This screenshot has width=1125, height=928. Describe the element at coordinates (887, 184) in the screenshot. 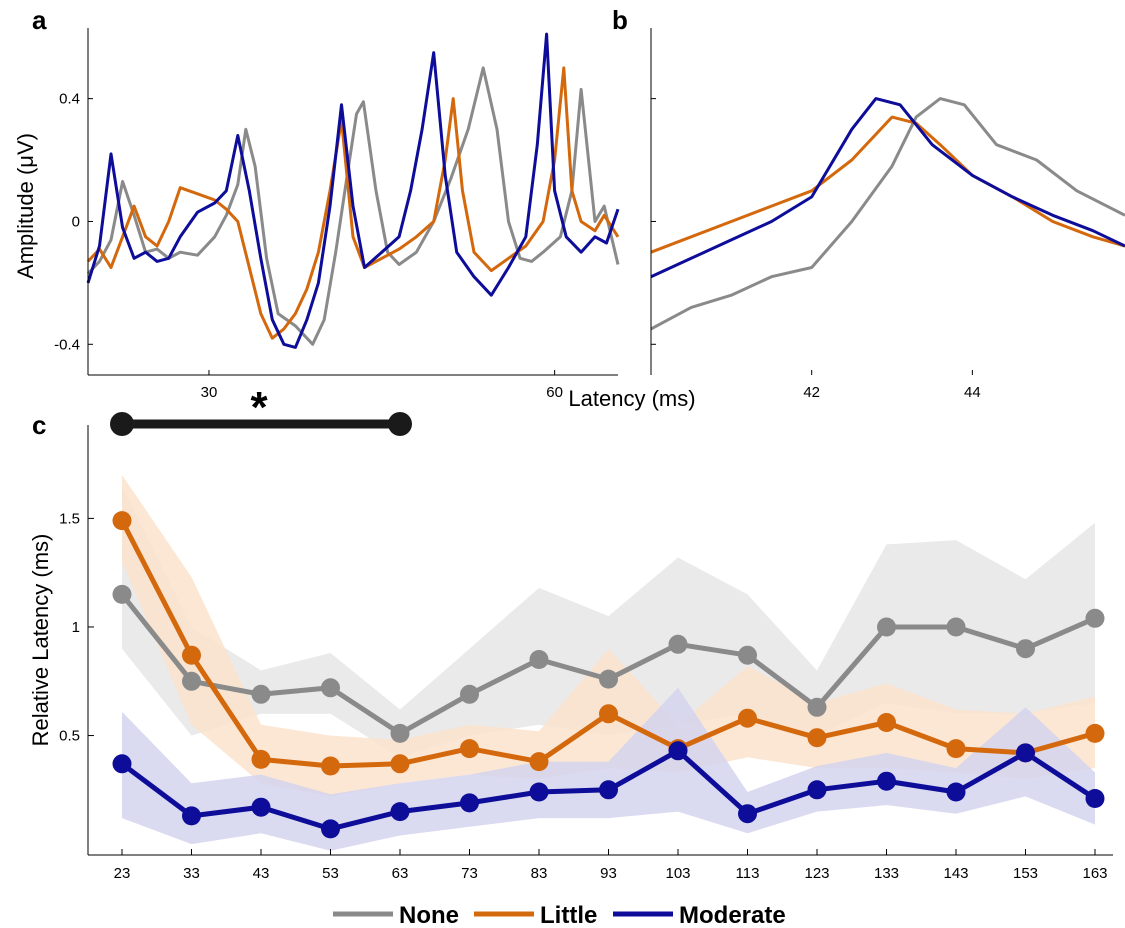

I see `panel-b-little-trace` at that location.